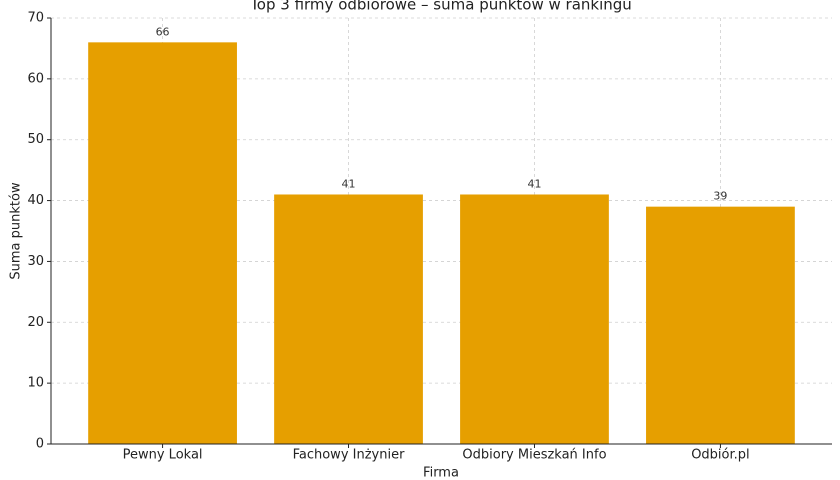  What do you see at coordinates (163, 455) in the screenshot?
I see `x-tick-label: Pewny Lokal` at bounding box center [163, 455].